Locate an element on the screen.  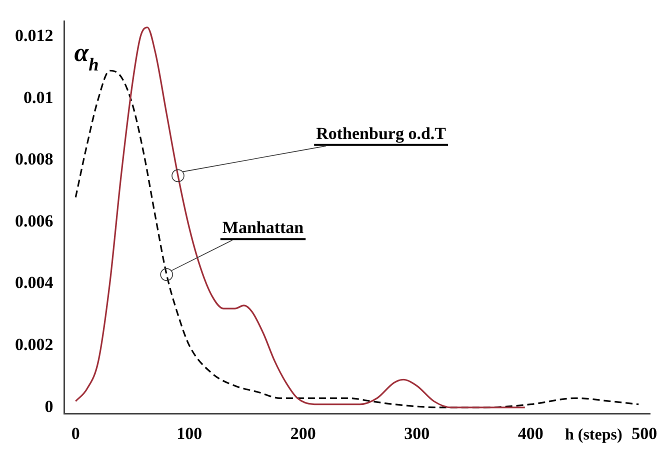
x-tick-label: 400 is located at coordinates (531, 434).